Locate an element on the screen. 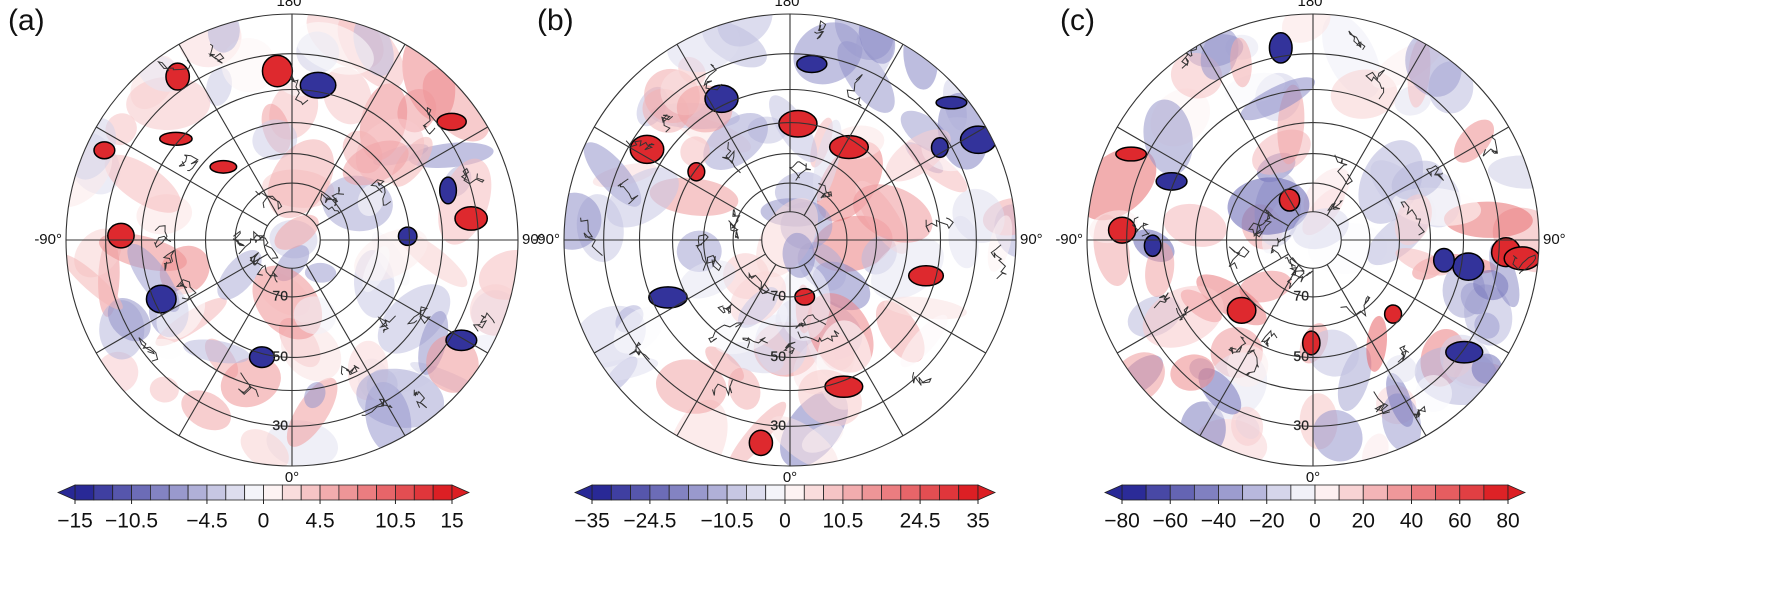 Image resolution: width=1770 pixels, height=597 pixels. colorbar-tick-label: 0 is located at coordinates (1315, 521).